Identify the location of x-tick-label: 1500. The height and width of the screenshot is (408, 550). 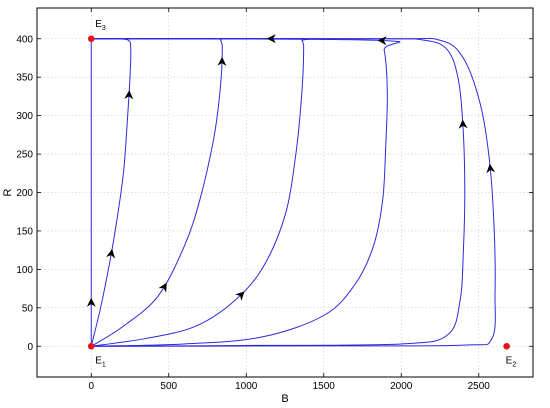
(324, 386).